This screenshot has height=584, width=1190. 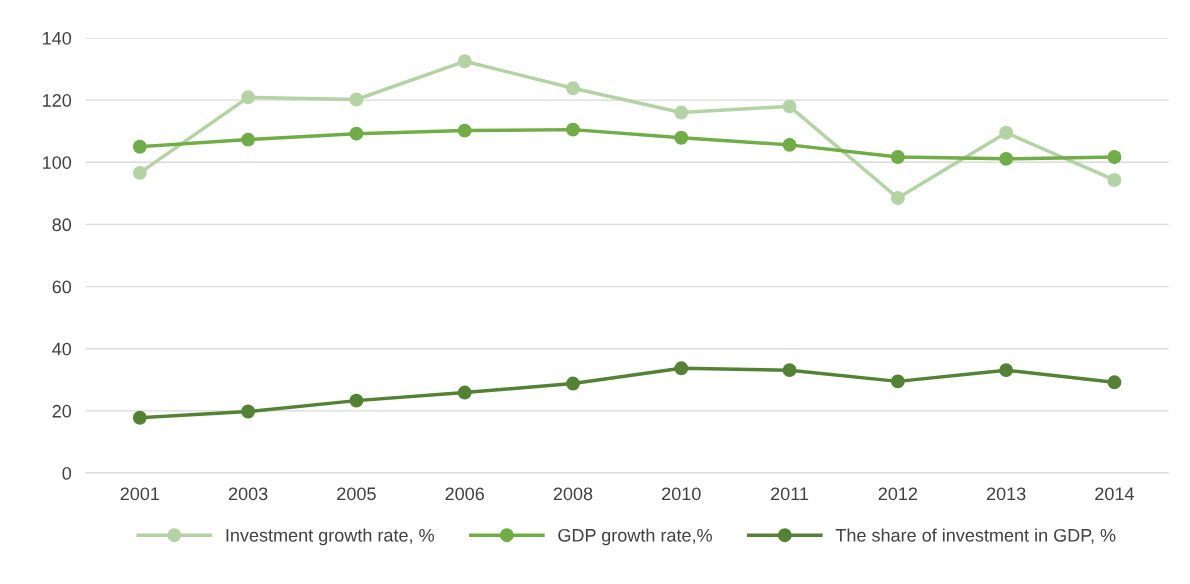 I want to click on x-tick-label: 2014, so click(x=1114, y=494).